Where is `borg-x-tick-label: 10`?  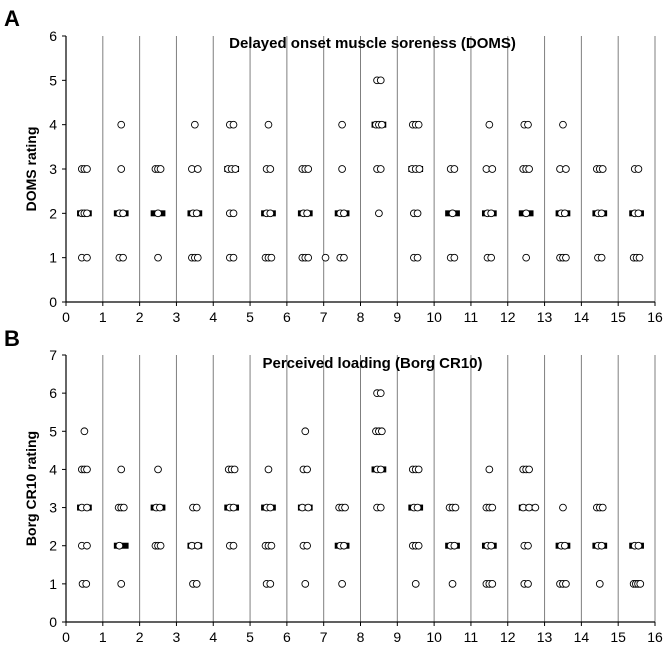 borg-x-tick-label: 10 is located at coordinates (434, 637).